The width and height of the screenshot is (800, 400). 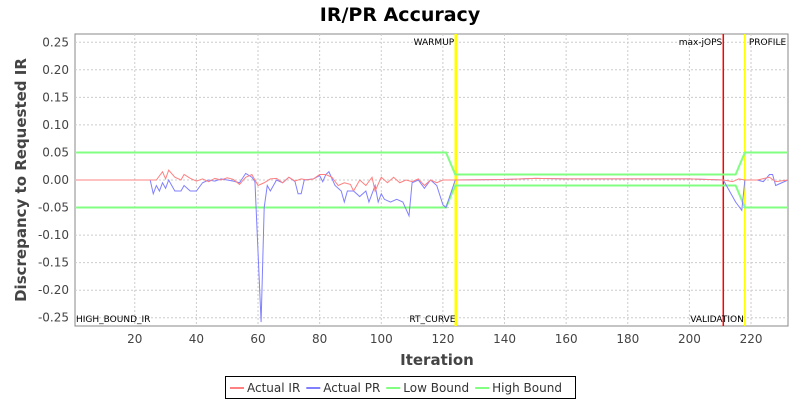 I want to click on marker-label: max-jOPS, so click(x=701, y=43).